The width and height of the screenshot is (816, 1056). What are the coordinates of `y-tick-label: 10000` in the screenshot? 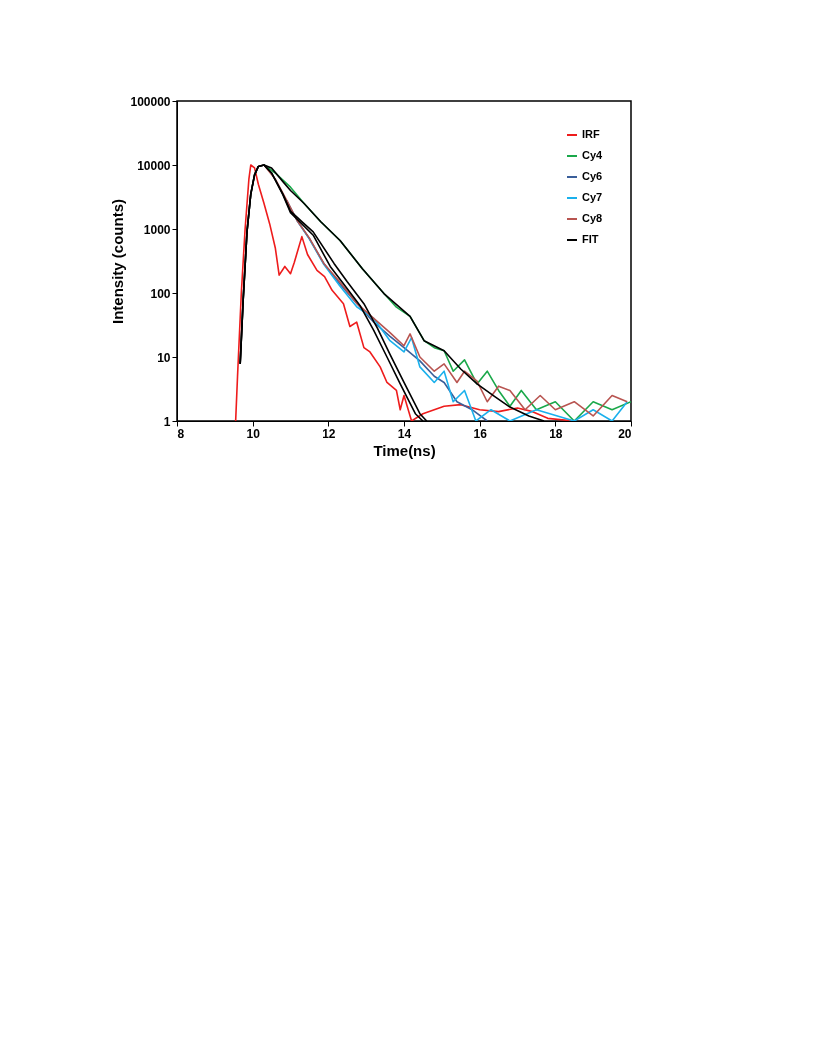 It's located at (154, 165).